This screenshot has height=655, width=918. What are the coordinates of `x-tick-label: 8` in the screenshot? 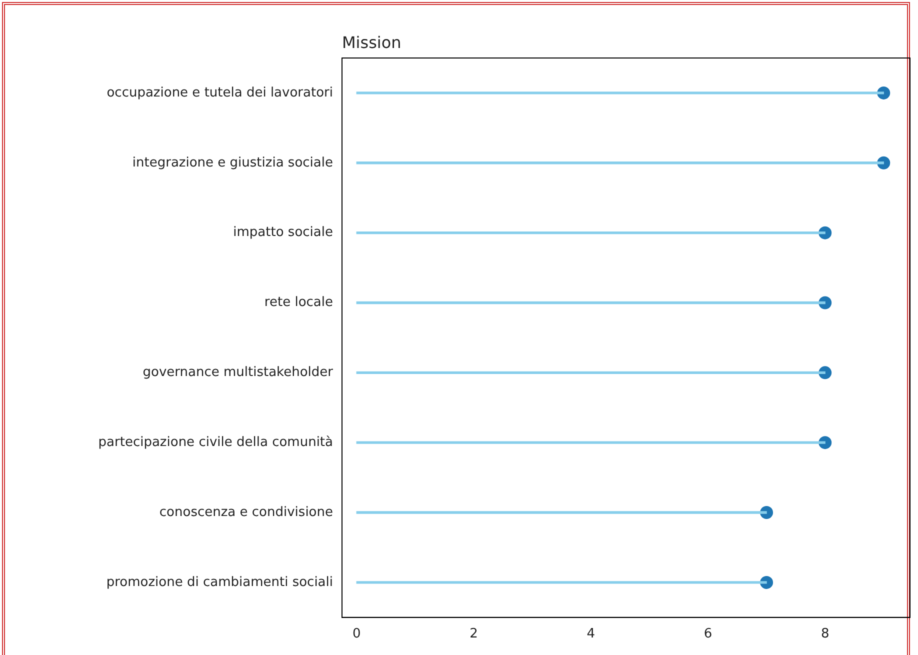 It's located at (825, 634).